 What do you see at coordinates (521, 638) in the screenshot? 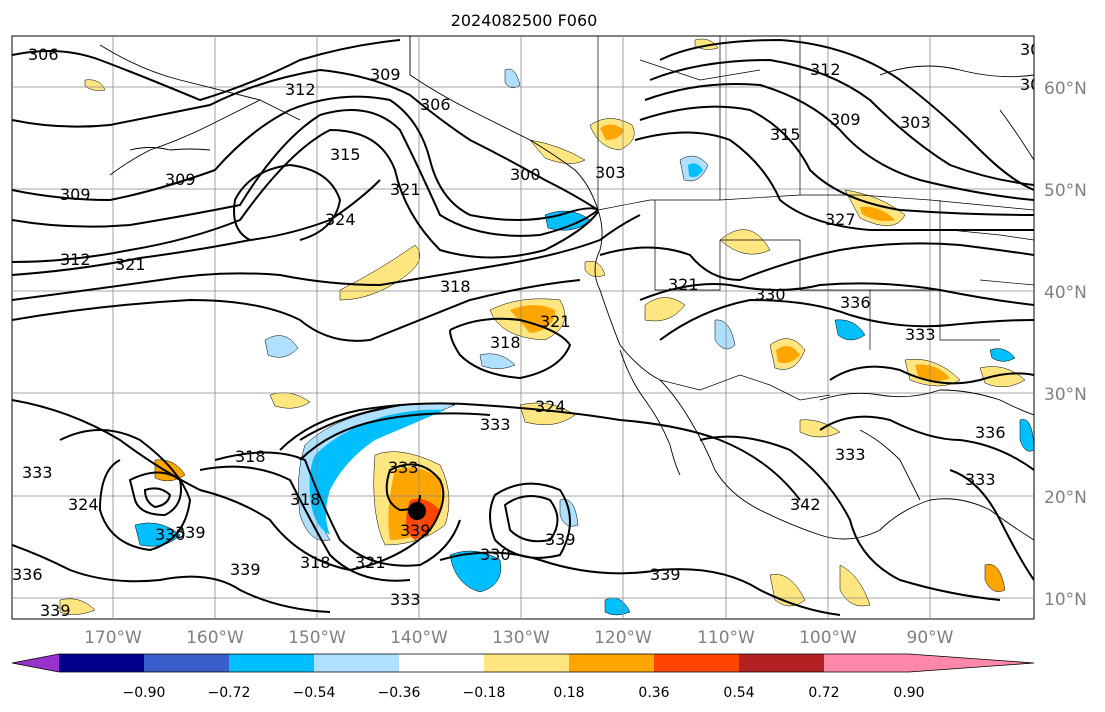
I see `lon-label: 130°W` at bounding box center [521, 638].